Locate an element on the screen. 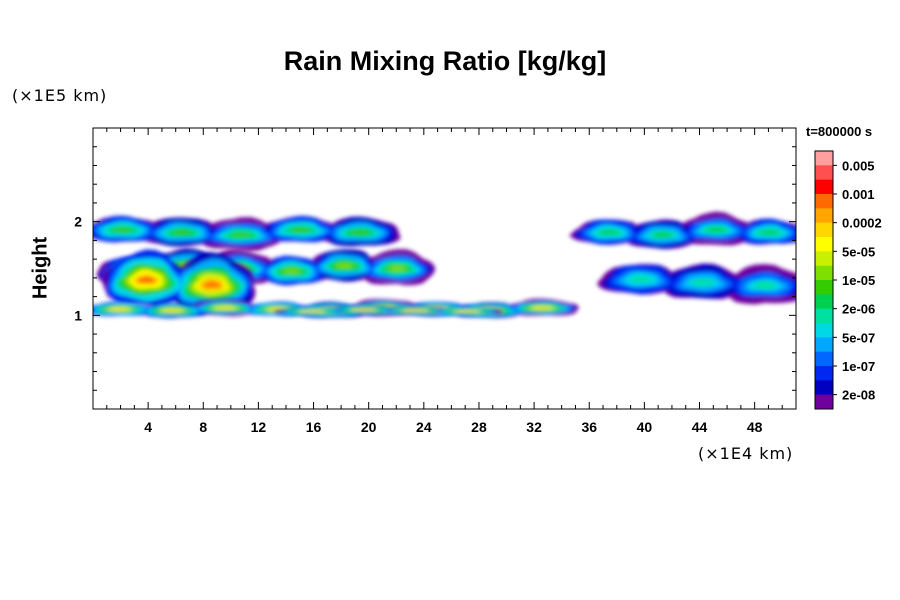 The height and width of the screenshot is (600, 900). colorbar-label: 1e-05 is located at coordinates (858, 280).